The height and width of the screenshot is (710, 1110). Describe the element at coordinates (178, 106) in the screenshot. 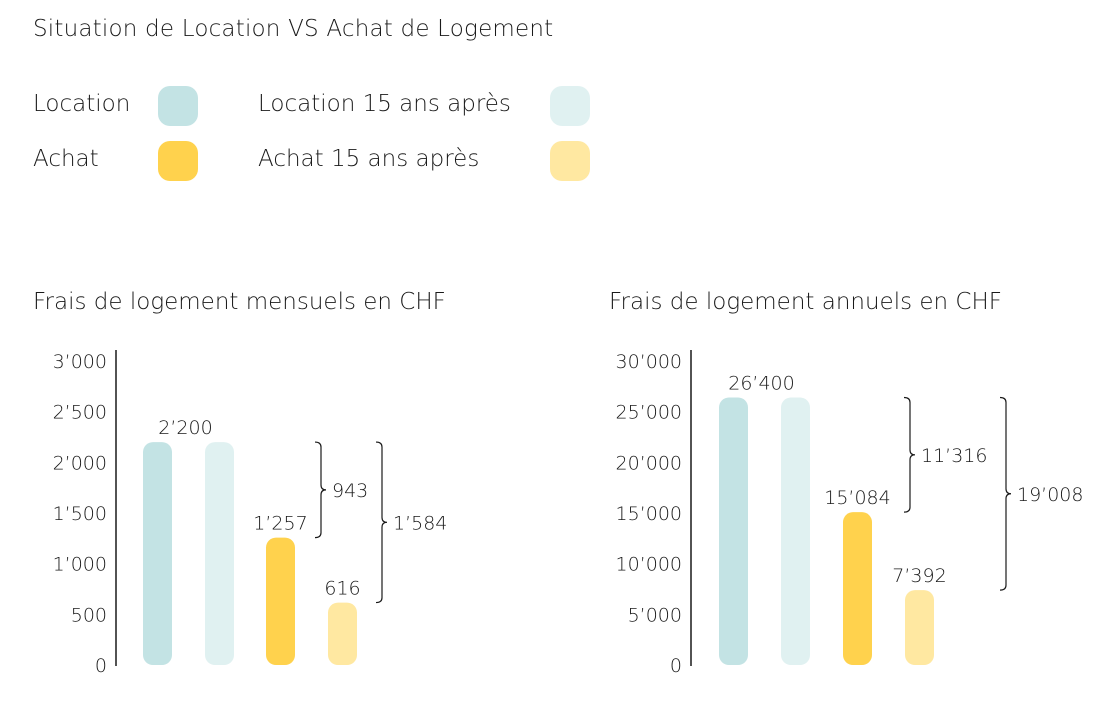

I see `legend-swatch-location` at that location.